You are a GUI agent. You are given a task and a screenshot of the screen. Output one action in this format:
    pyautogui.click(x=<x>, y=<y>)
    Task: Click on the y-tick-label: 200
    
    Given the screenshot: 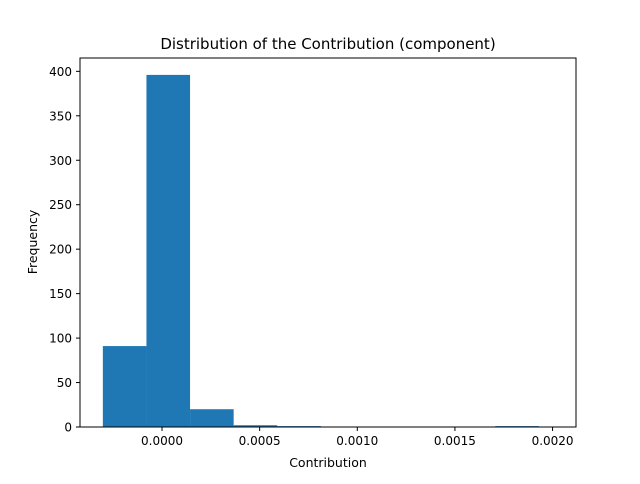 What is the action you would take?
    pyautogui.click(x=60, y=250)
    